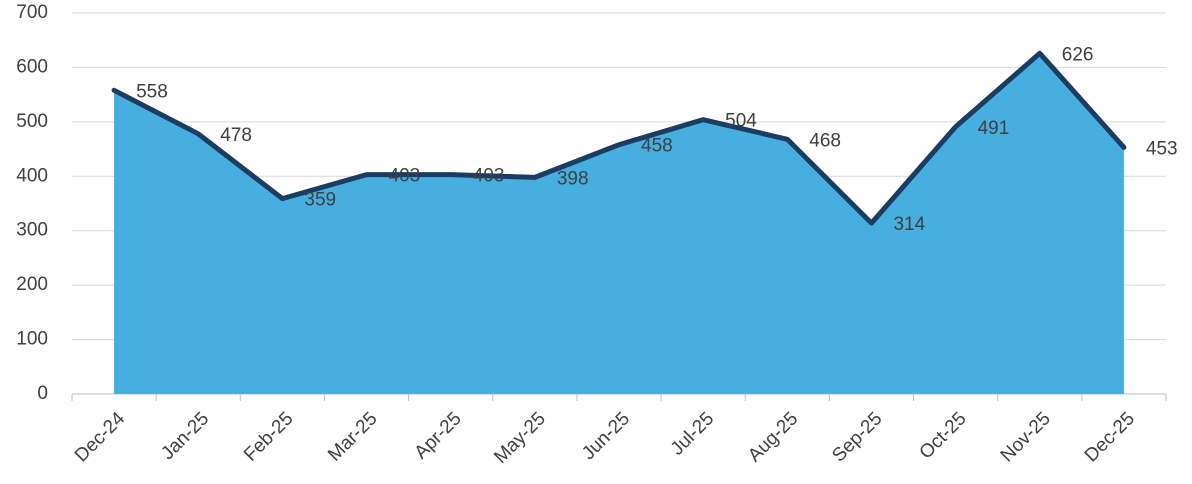  I want to click on x-tick-label: May-25, so click(520, 438).